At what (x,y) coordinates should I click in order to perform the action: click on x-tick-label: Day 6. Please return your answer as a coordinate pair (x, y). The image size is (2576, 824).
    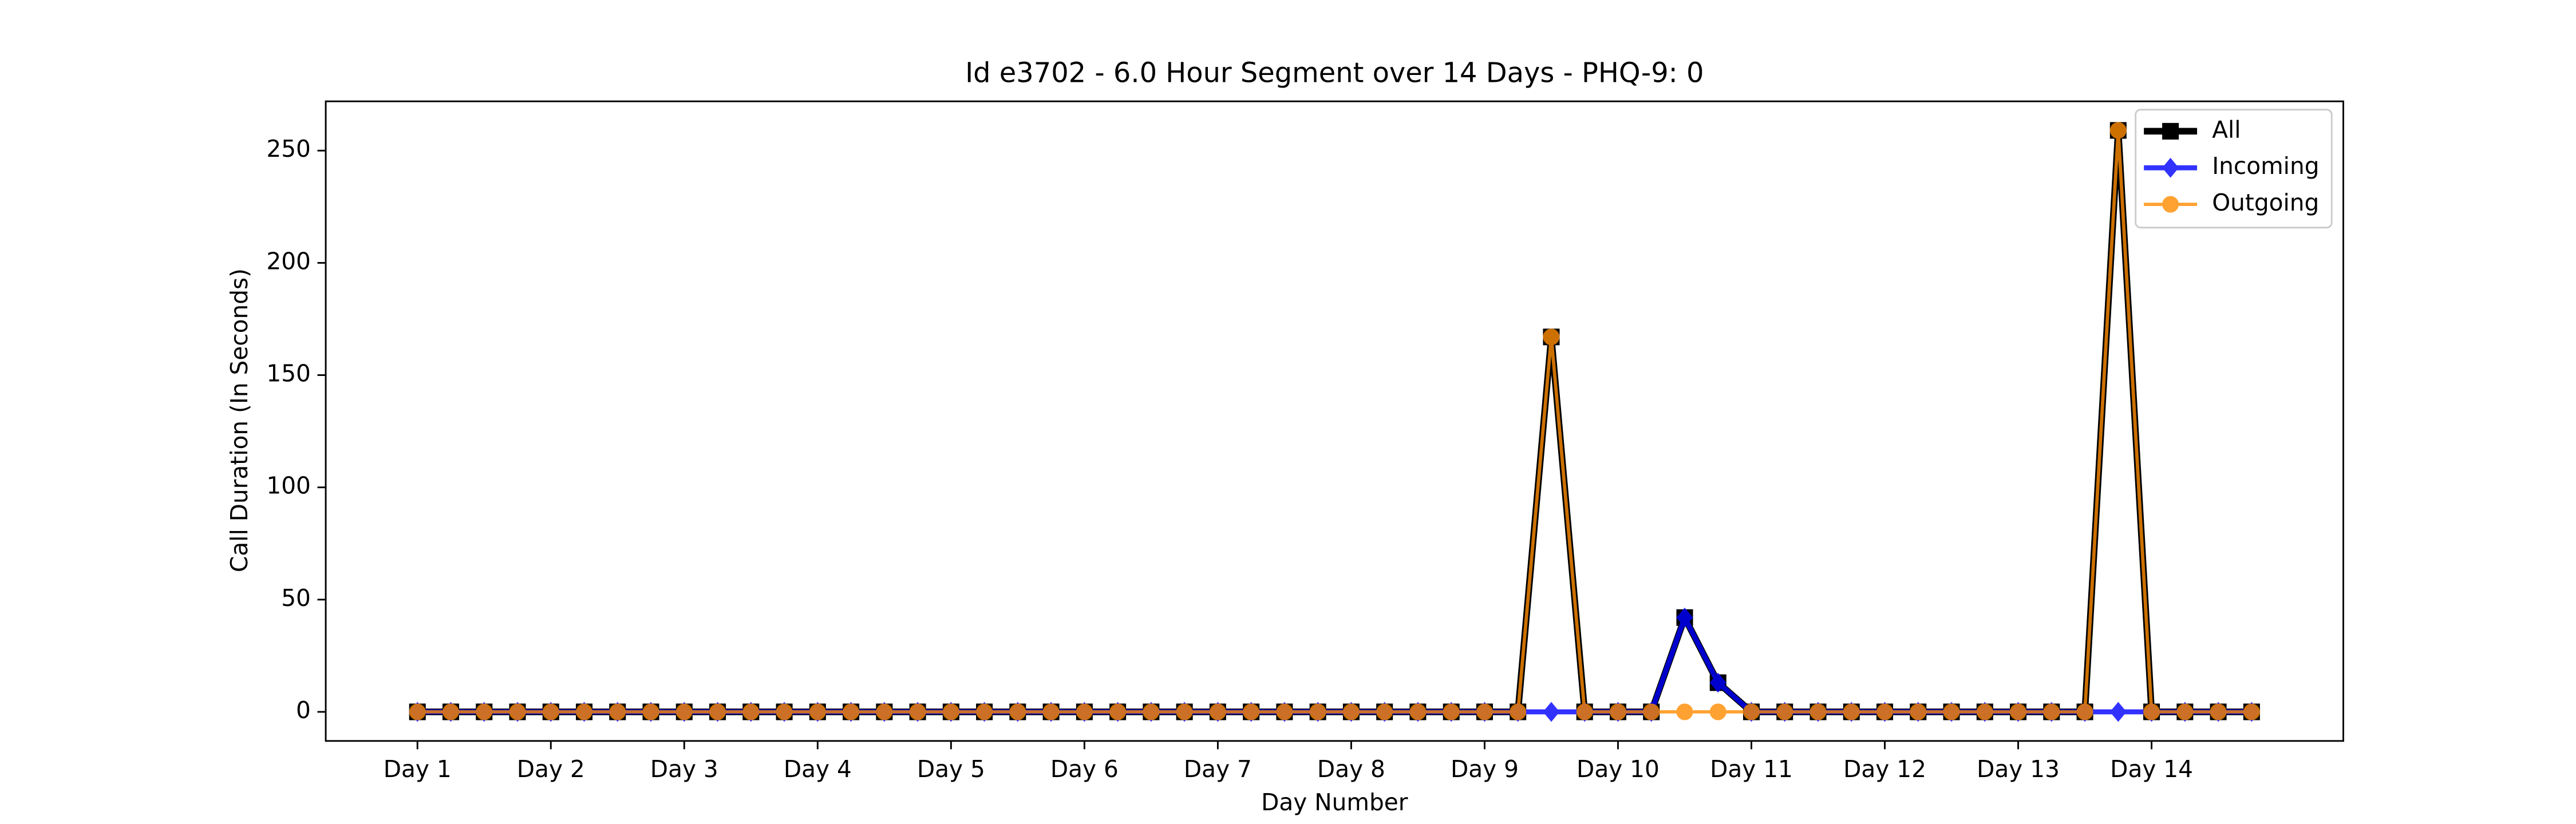
    Looking at the image, I should click on (1084, 769).